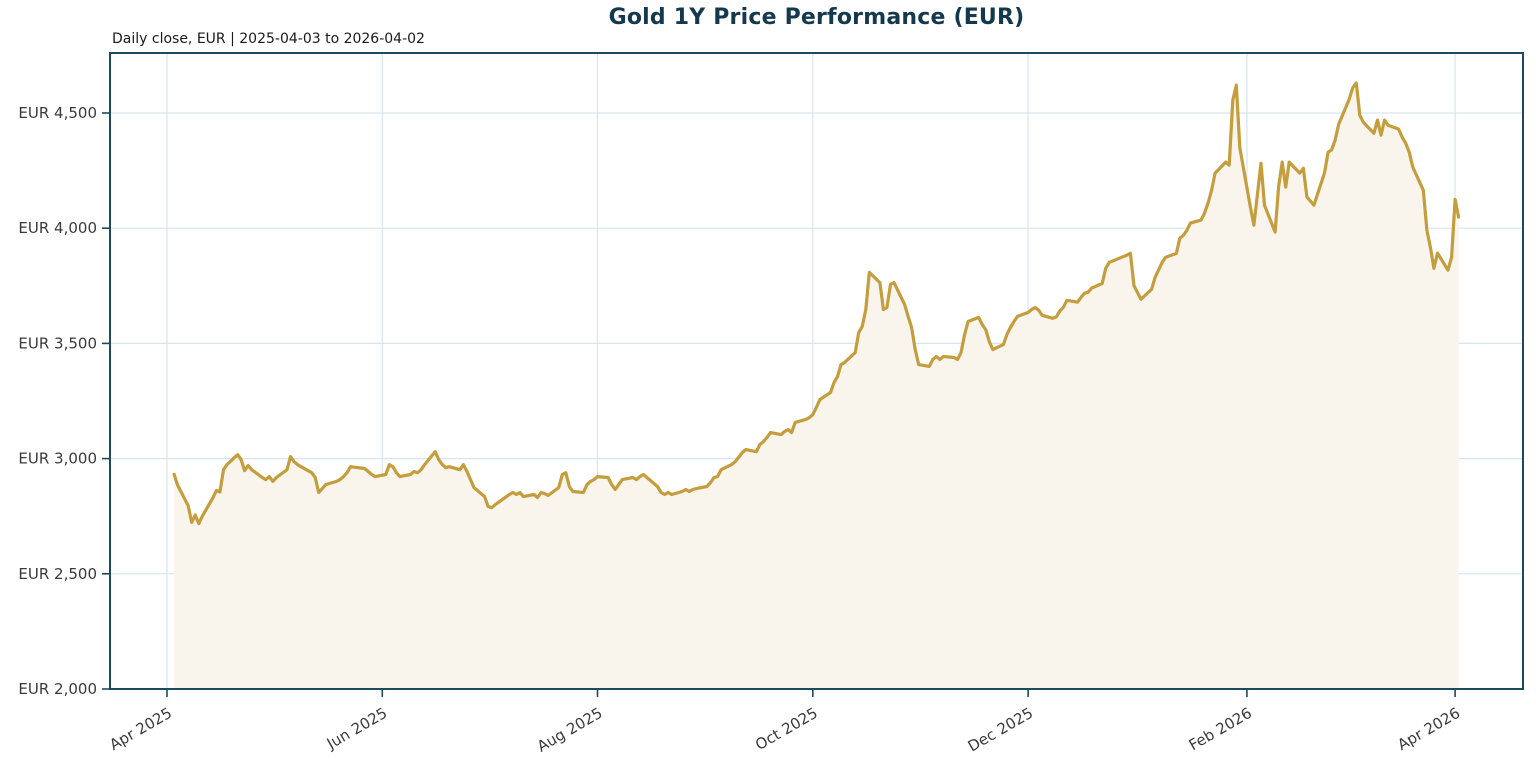 This screenshot has height=762, width=1536. Describe the element at coordinates (57, 574) in the screenshot. I see `y-tick-label: EUR 2,500` at that location.